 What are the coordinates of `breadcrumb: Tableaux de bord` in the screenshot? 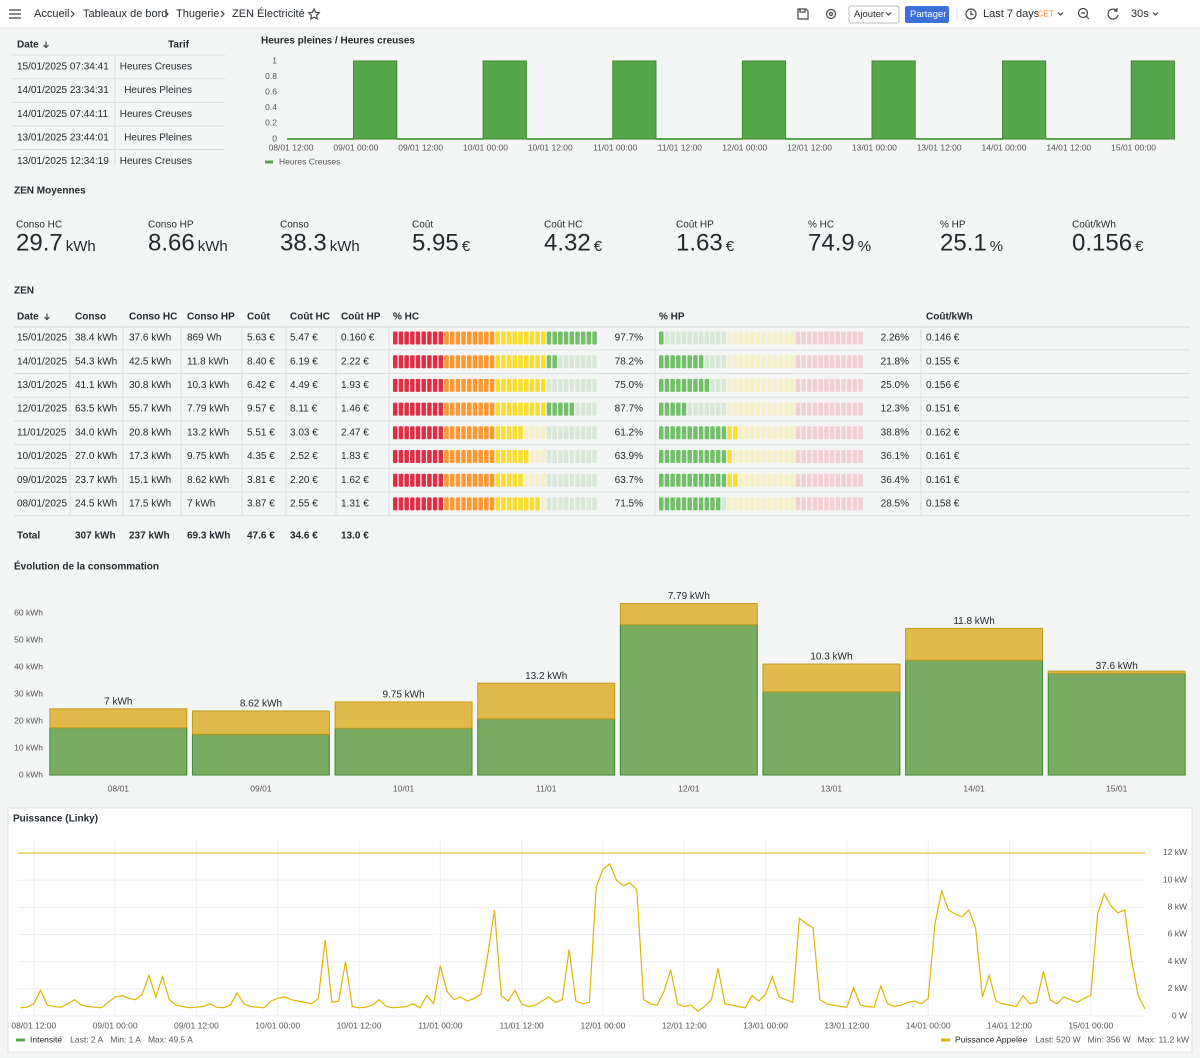 It's located at (125, 14).